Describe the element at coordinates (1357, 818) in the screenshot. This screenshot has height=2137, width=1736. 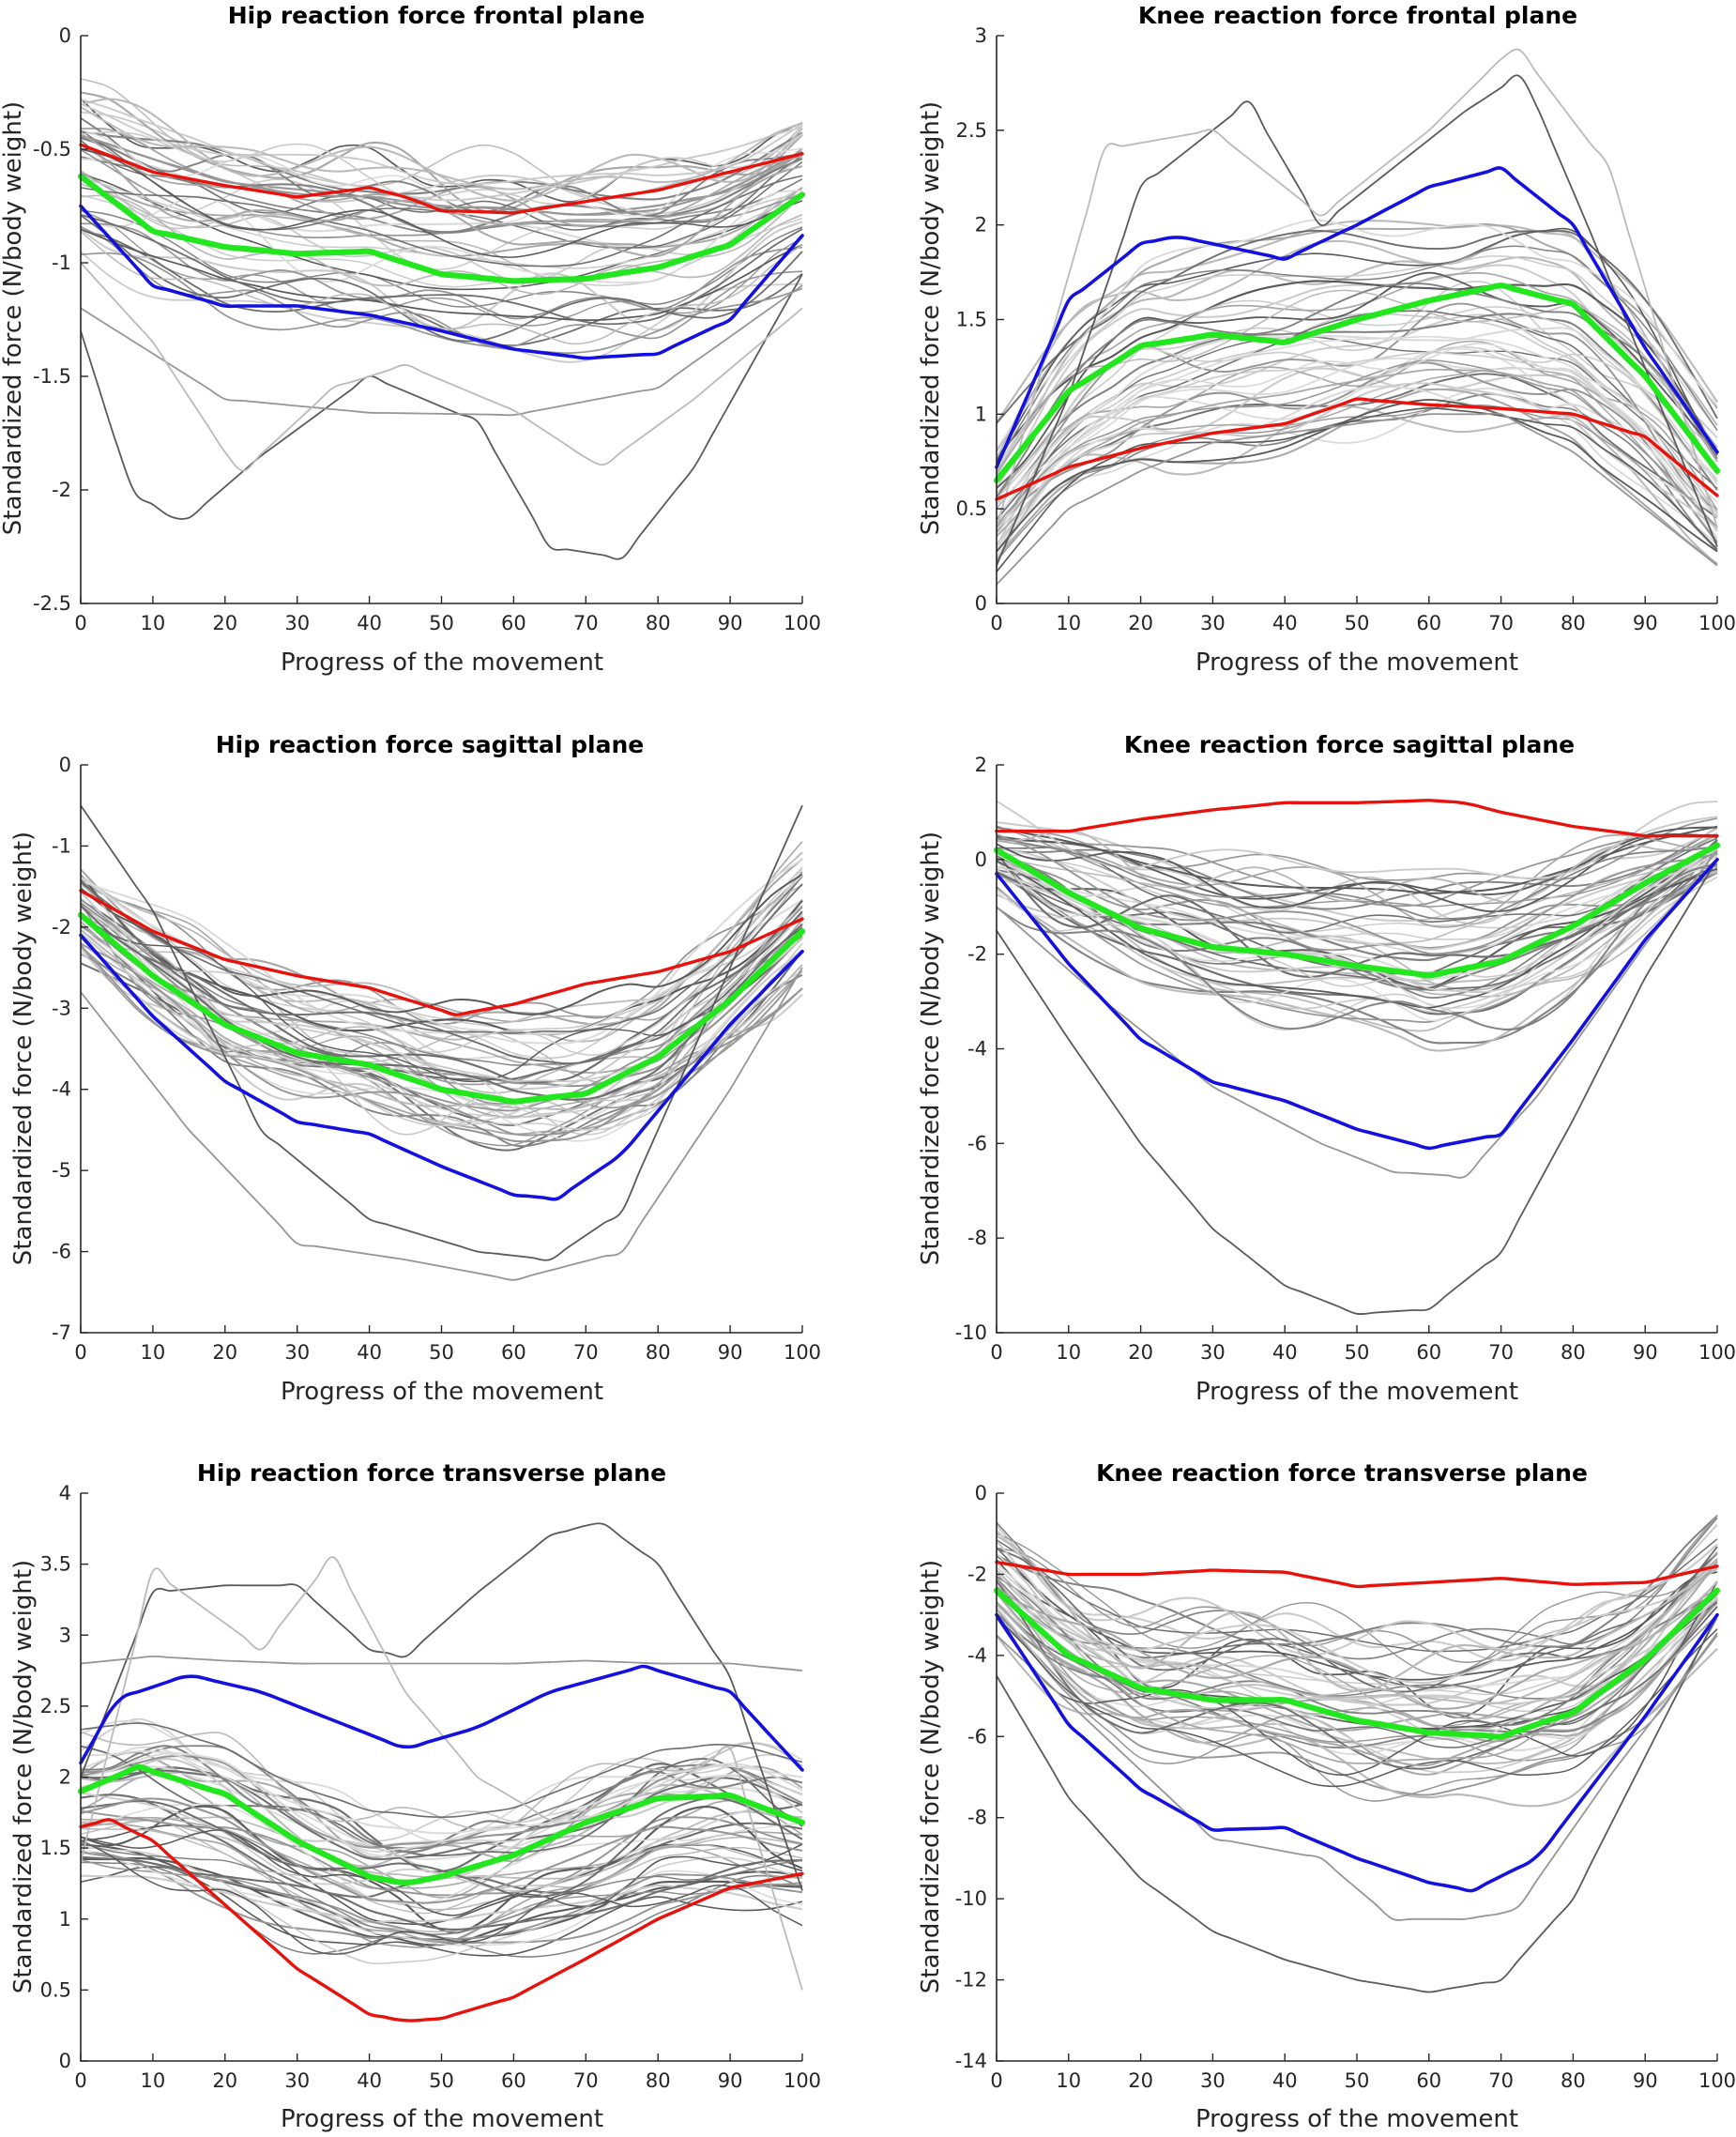
I see `series-line-red` at that location.